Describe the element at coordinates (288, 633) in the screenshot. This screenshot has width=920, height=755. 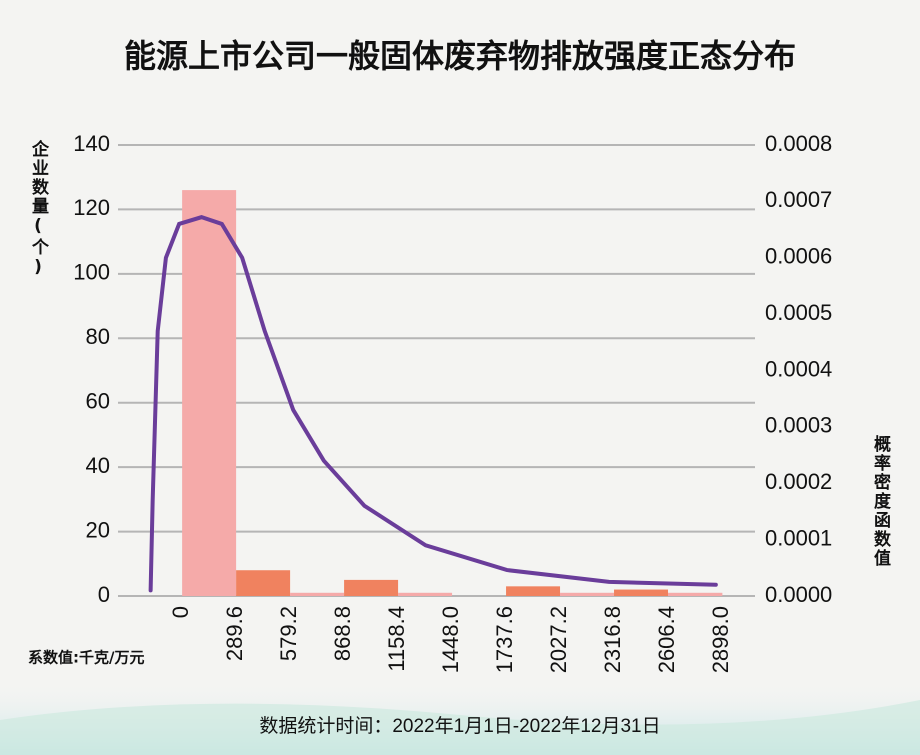
I see `x-tick-label: 579.2` at that location.